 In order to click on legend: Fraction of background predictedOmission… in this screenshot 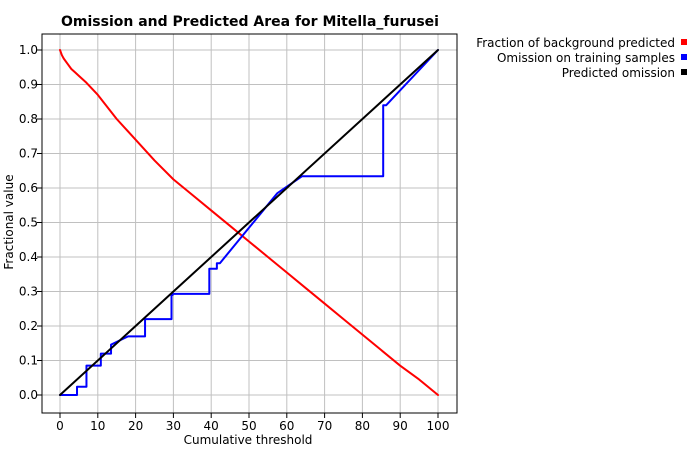, I will do `click(581, 58)`.